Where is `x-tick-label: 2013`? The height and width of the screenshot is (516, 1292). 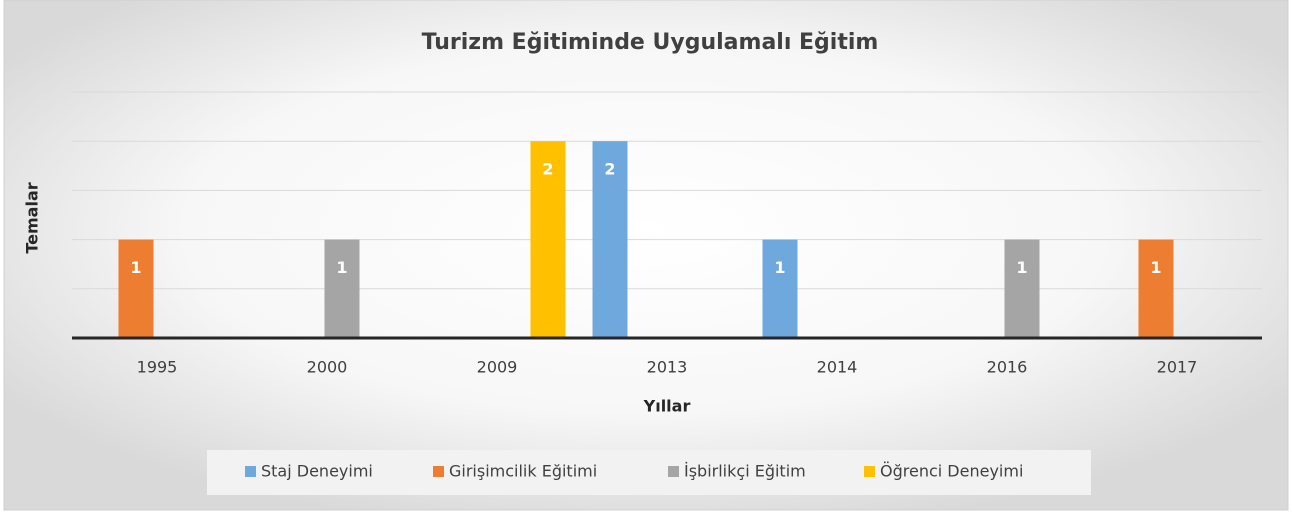 x-tick-label: 2013 is located at coordinates (667, 367).